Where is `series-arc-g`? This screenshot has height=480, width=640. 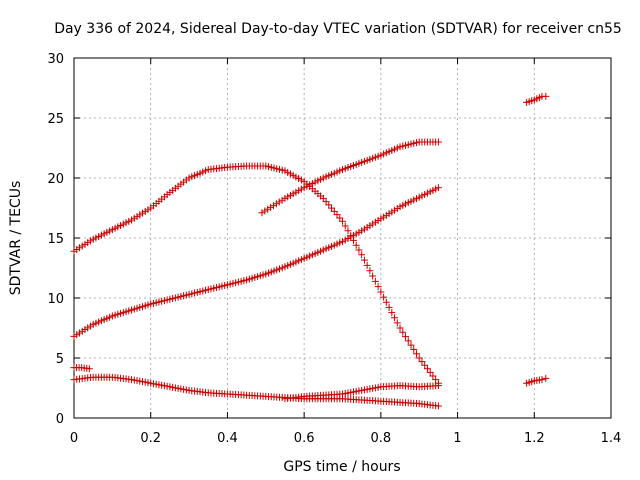 series-arc-g is located at coordinates (536, 99).